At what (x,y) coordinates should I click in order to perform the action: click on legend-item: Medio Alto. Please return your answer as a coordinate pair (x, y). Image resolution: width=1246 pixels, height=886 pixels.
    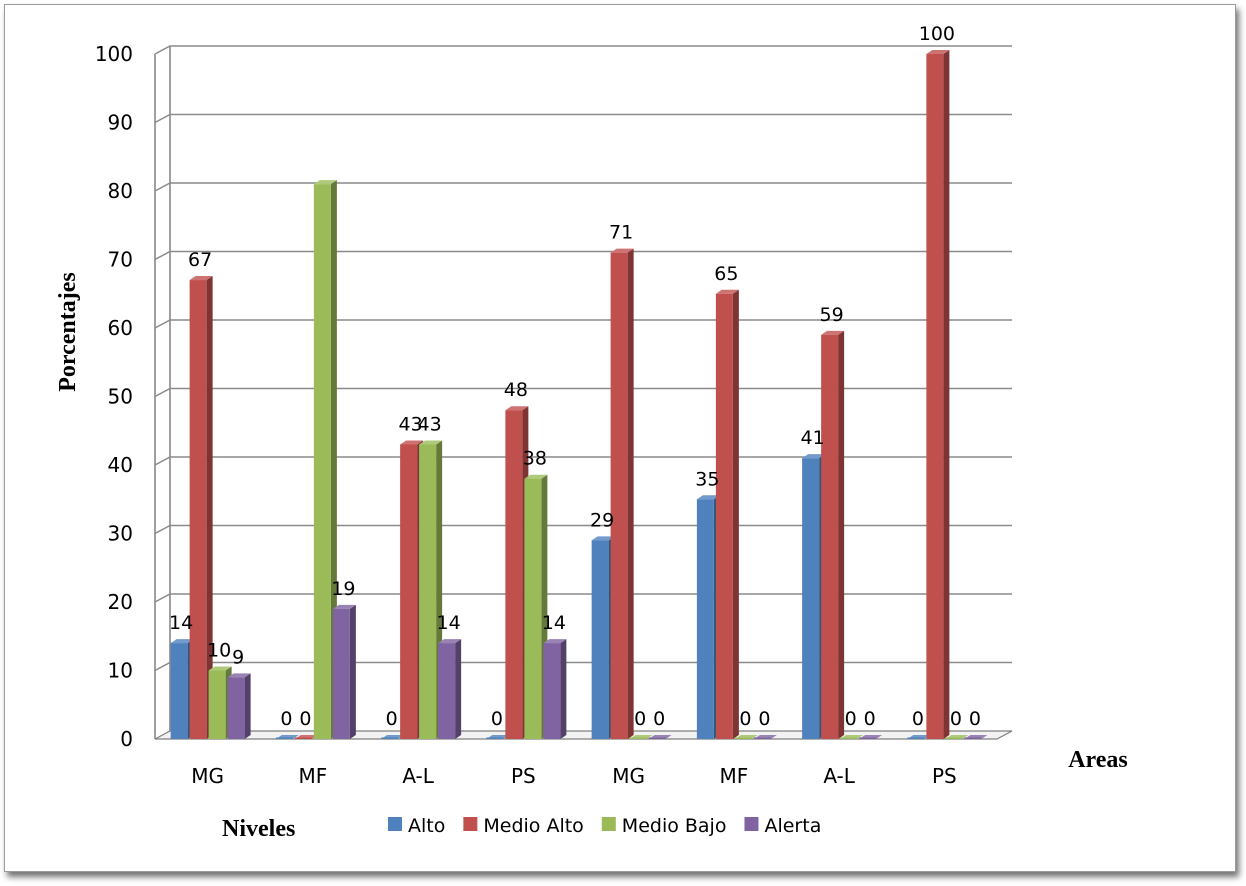
    Looking at the image, I should click on (523, 826).